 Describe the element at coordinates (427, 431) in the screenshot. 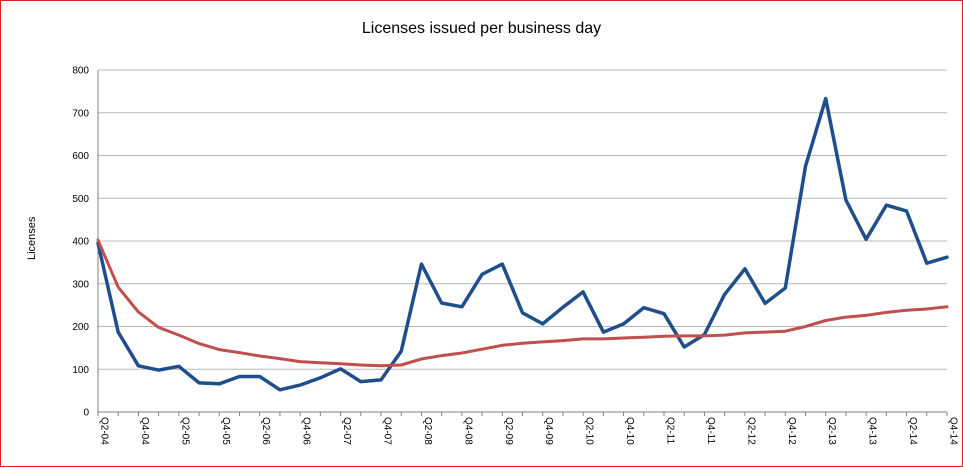

I see `x-tick-label: Q2-08` at that location.